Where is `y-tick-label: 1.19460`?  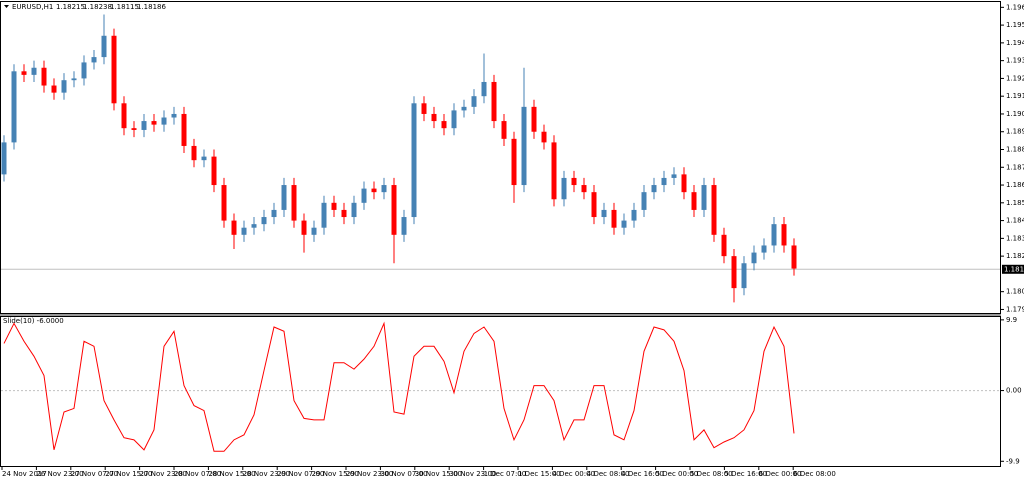 y-tick-label: 1.19460 is located at coordinates (1015, 43).